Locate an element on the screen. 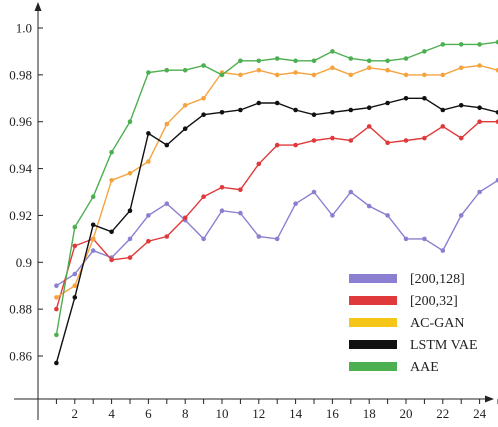 The image size is (498, 427). y-tick-label: 0.94 is located at coordinates (20, 168).